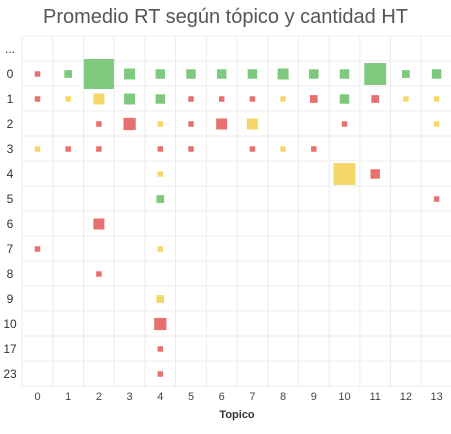 This screenshot has height=434, width=451. What do you see at coordinates (344, 397) in the screenshot?
I see `x-tick-label: 10` at bounding box center [344, 397].